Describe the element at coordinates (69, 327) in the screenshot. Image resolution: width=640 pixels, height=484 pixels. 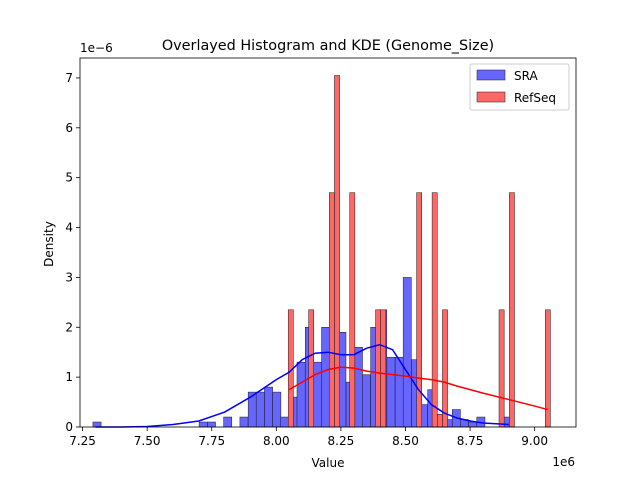
I see `y-tick-label-2: 2` at that location.